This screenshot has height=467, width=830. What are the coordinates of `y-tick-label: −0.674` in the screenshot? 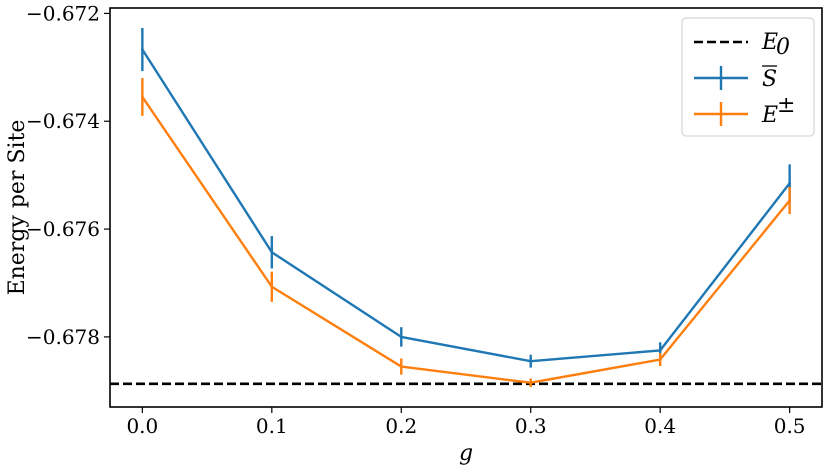 It's located at (63, 121).